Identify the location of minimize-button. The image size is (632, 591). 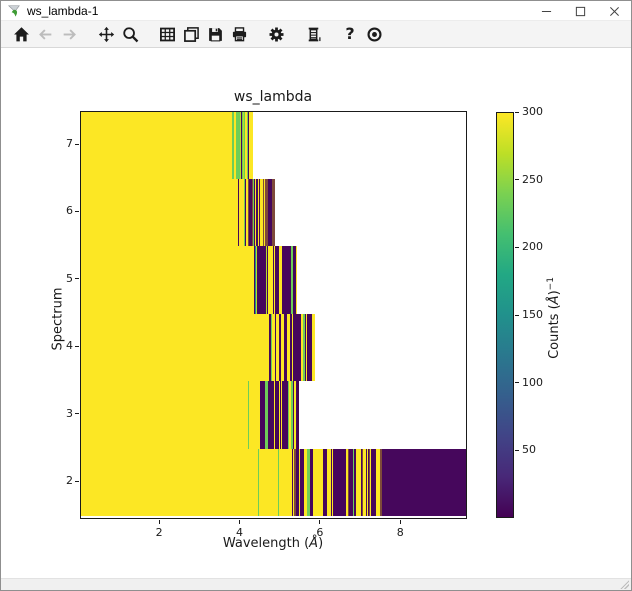
(546, 11).